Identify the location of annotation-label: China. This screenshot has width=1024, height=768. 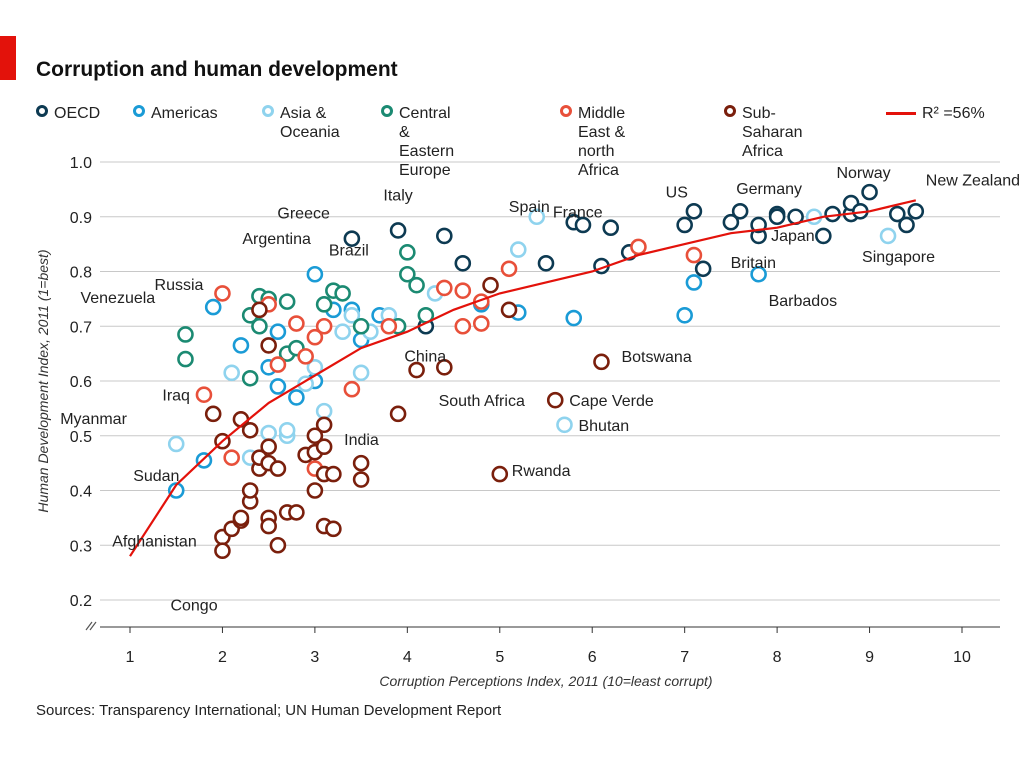
(425, 357).